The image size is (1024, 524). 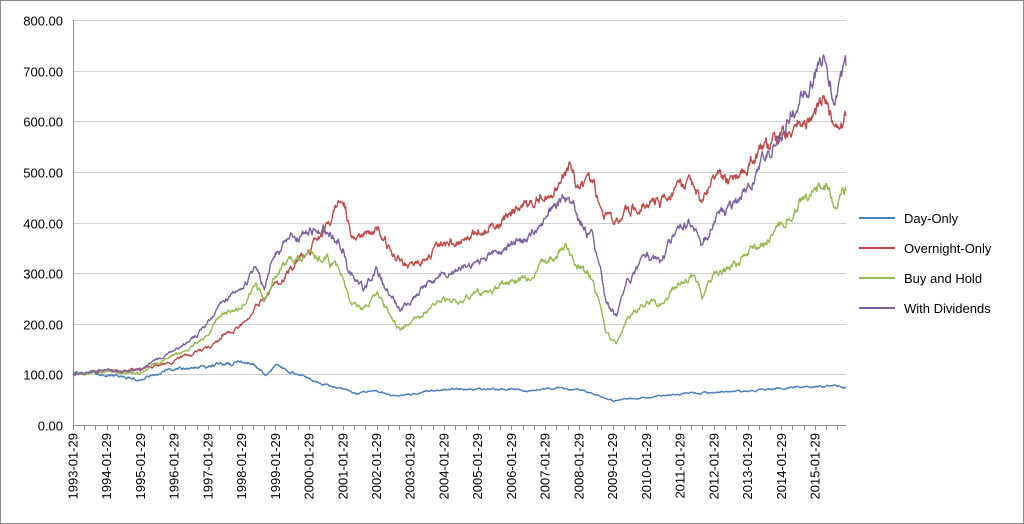 What do you see at coordinates (459, 381) in the screenshot?
I see `series-line-day-only` at bounding box center [459, 381].